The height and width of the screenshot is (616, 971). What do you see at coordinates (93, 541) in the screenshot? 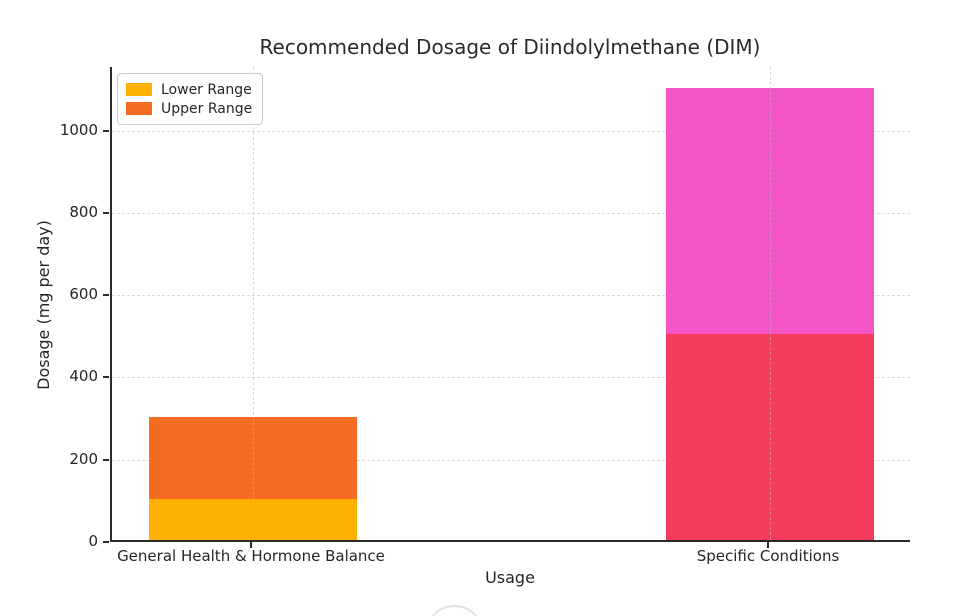
I see `y-tick-label: 0` at bounding box center [93, 541].